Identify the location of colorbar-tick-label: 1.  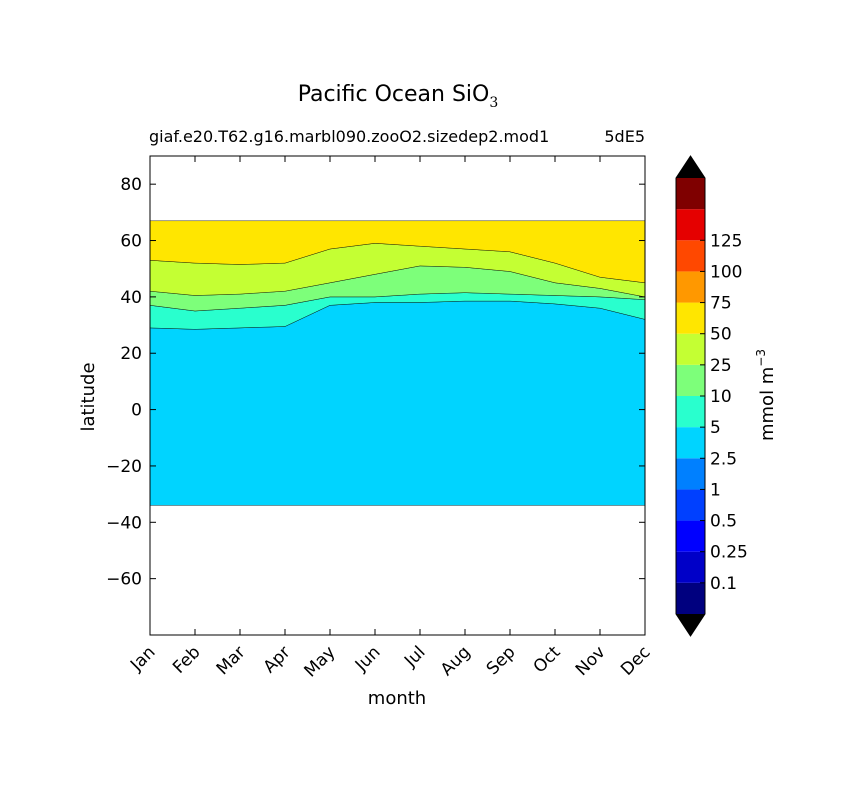
(715, 490).